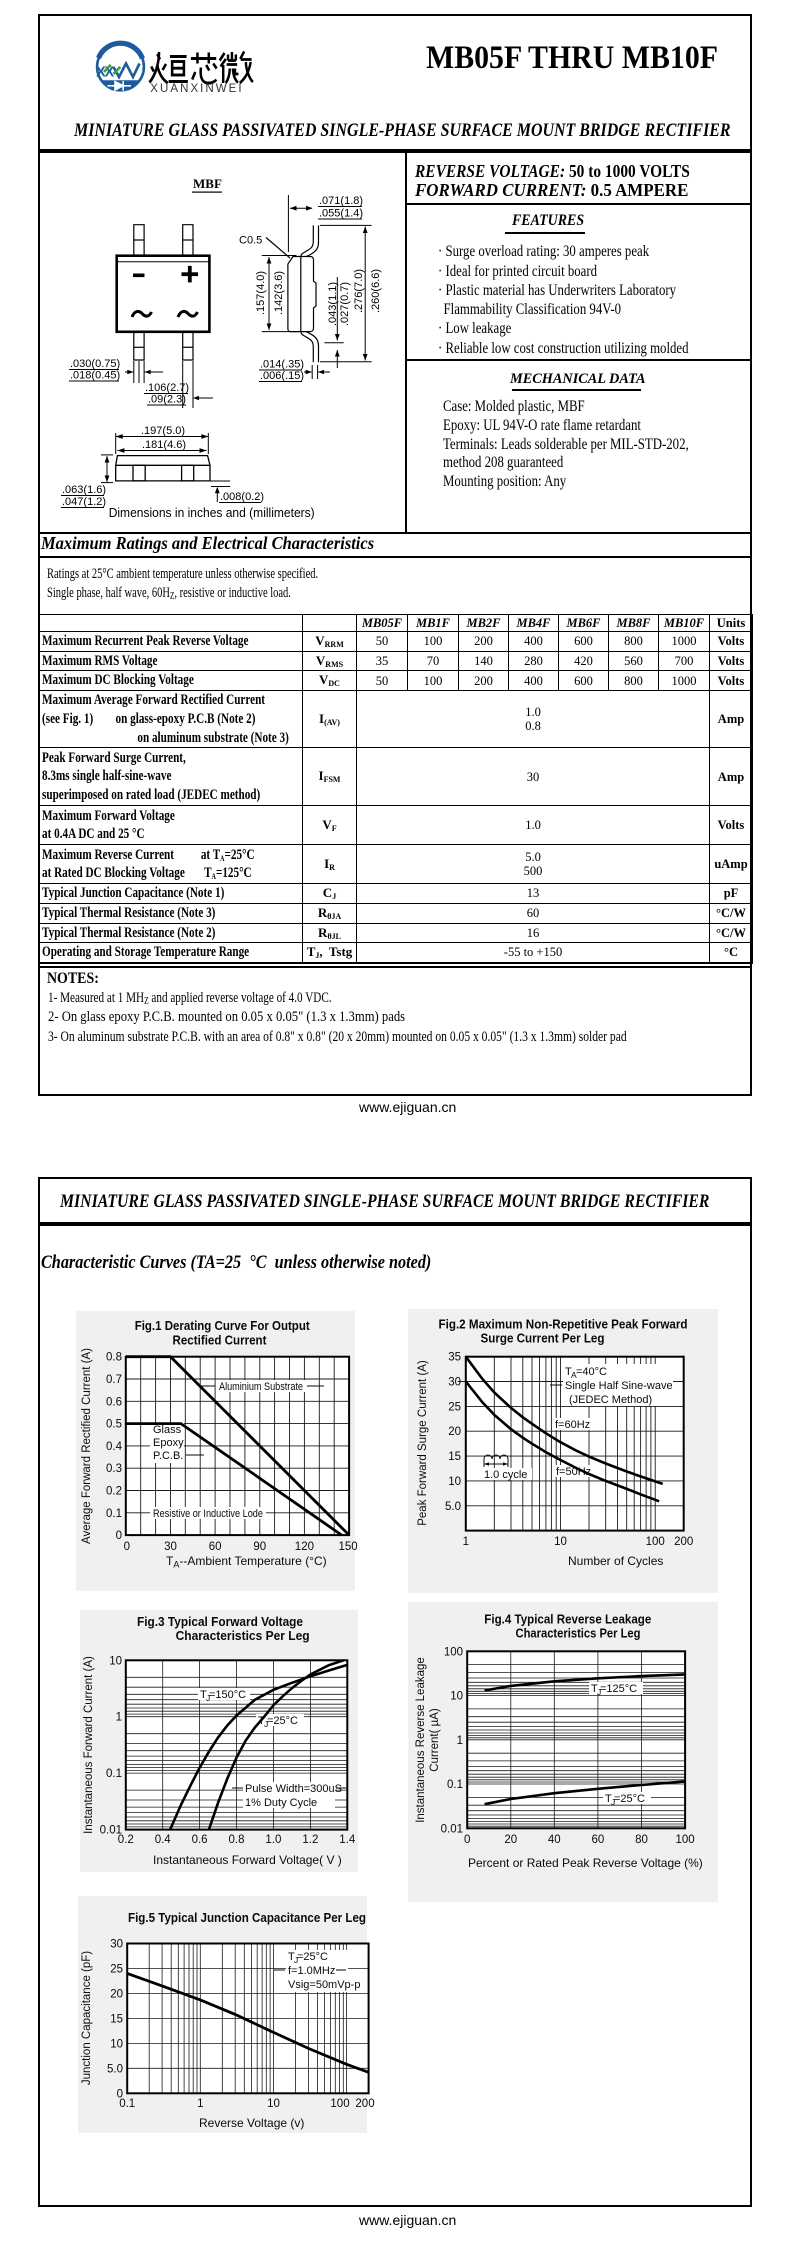 The image size is (793, 2244). Describe the element at coordinates (168, 1456) in the screenshot. I see `svg-text: P.C.B.` at that location.